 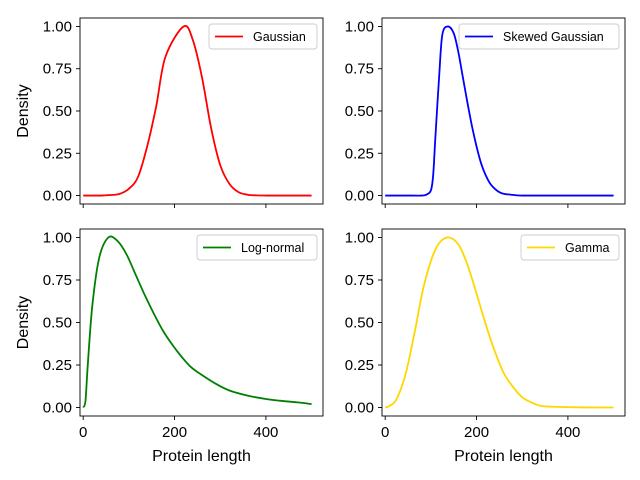 What do you see at coordinates (499, 322) in the screenshot?
I see `series-line-gamma` at bounding box center [499, 322].